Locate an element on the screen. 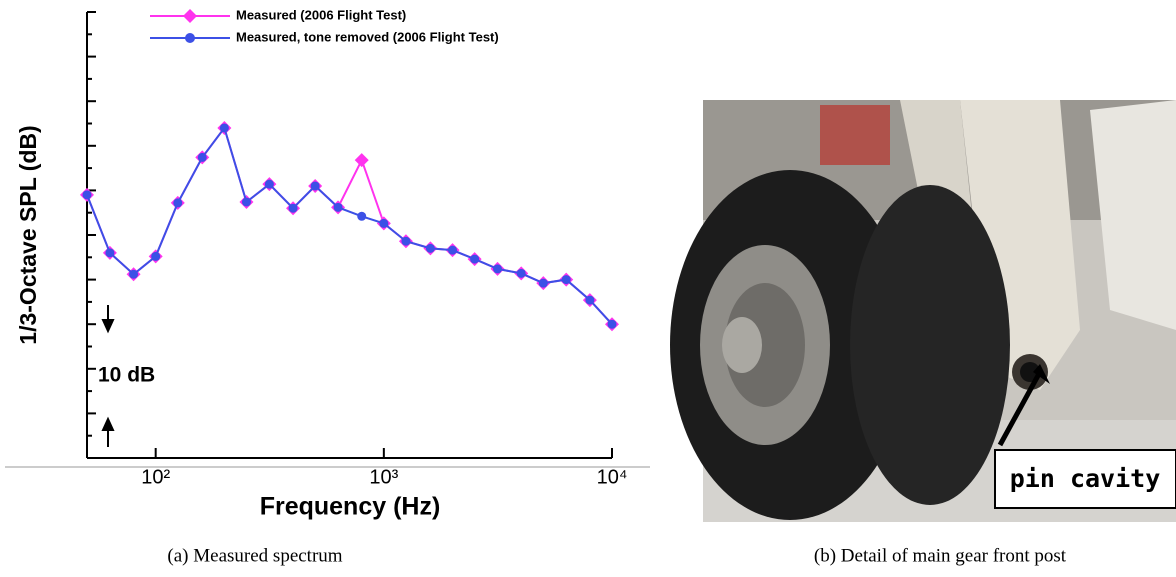 Image resolution: width=1176 pixels, height=577 pixels. x-tick-label: 10³ is located at coordinates (383, 477).